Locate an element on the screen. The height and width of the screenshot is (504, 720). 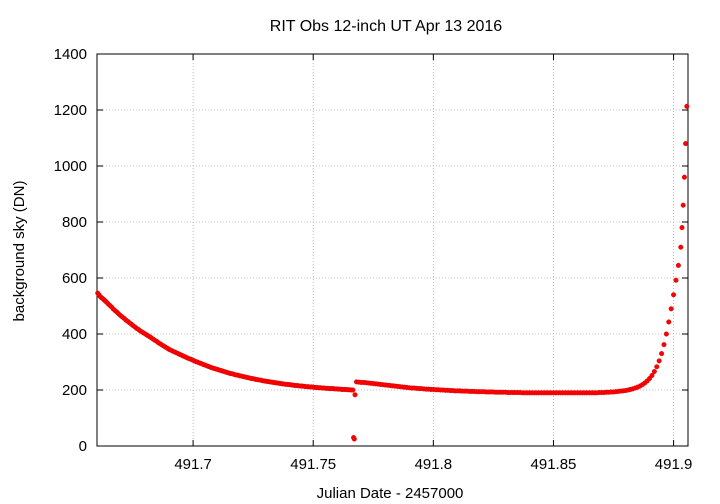
y-tick-label: 200 is located at coordinates (74, 390).